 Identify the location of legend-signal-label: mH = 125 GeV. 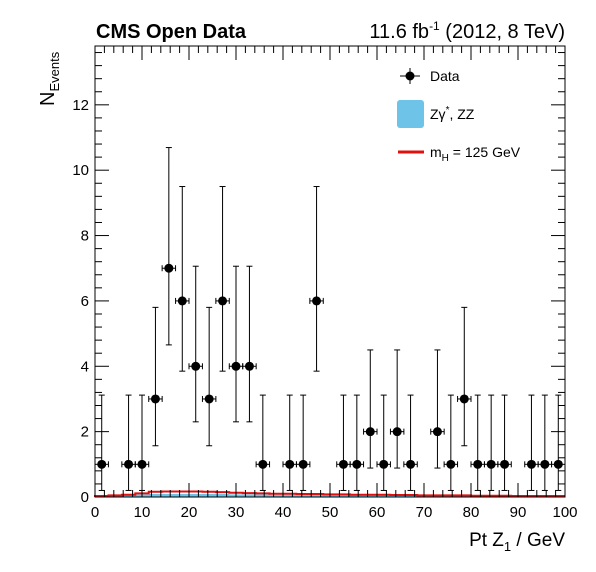
(475, 154).